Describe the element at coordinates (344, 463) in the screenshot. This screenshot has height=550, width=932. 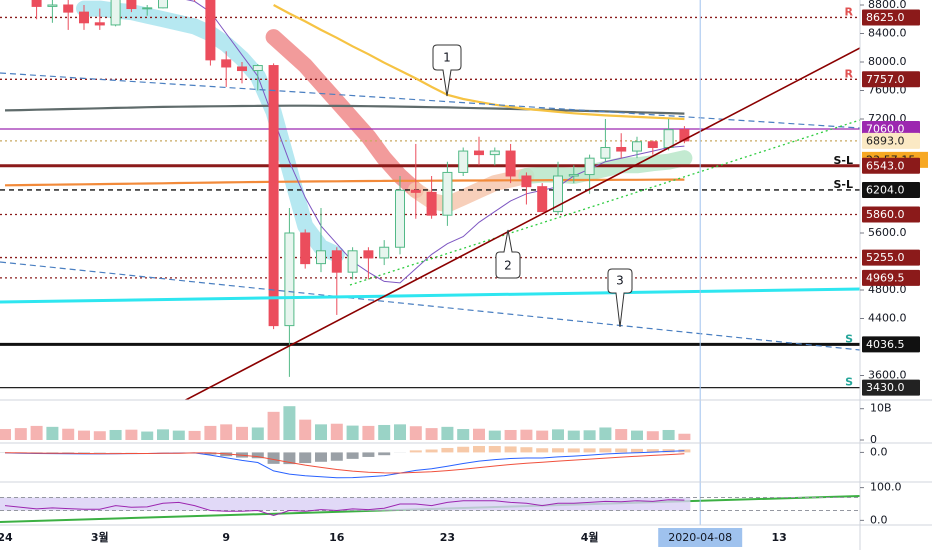
I see `macd-line` at that location.